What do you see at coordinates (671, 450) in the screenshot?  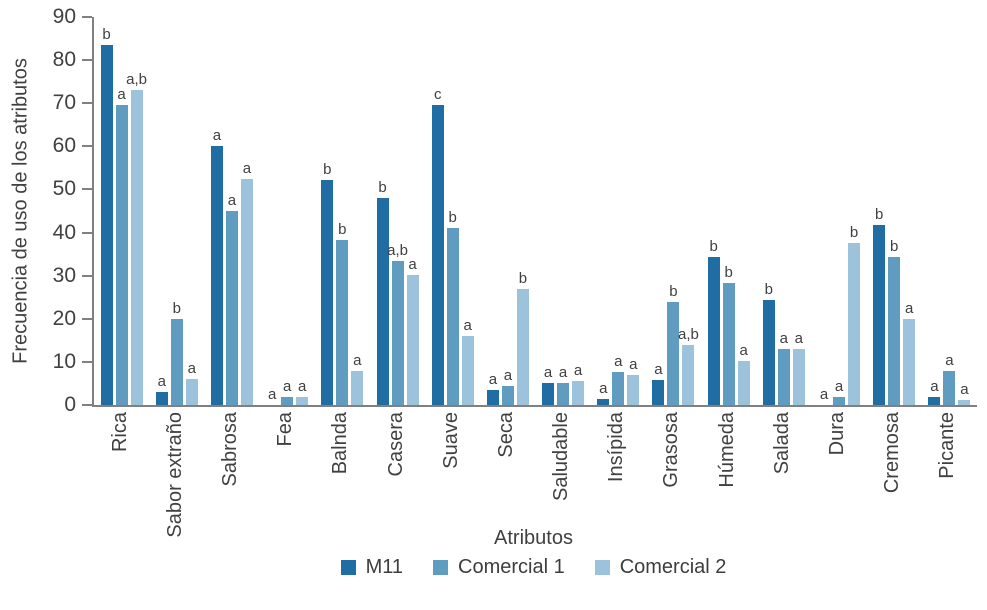 I see `x-category-label: Grasosa` at bounding box center [671, 450].